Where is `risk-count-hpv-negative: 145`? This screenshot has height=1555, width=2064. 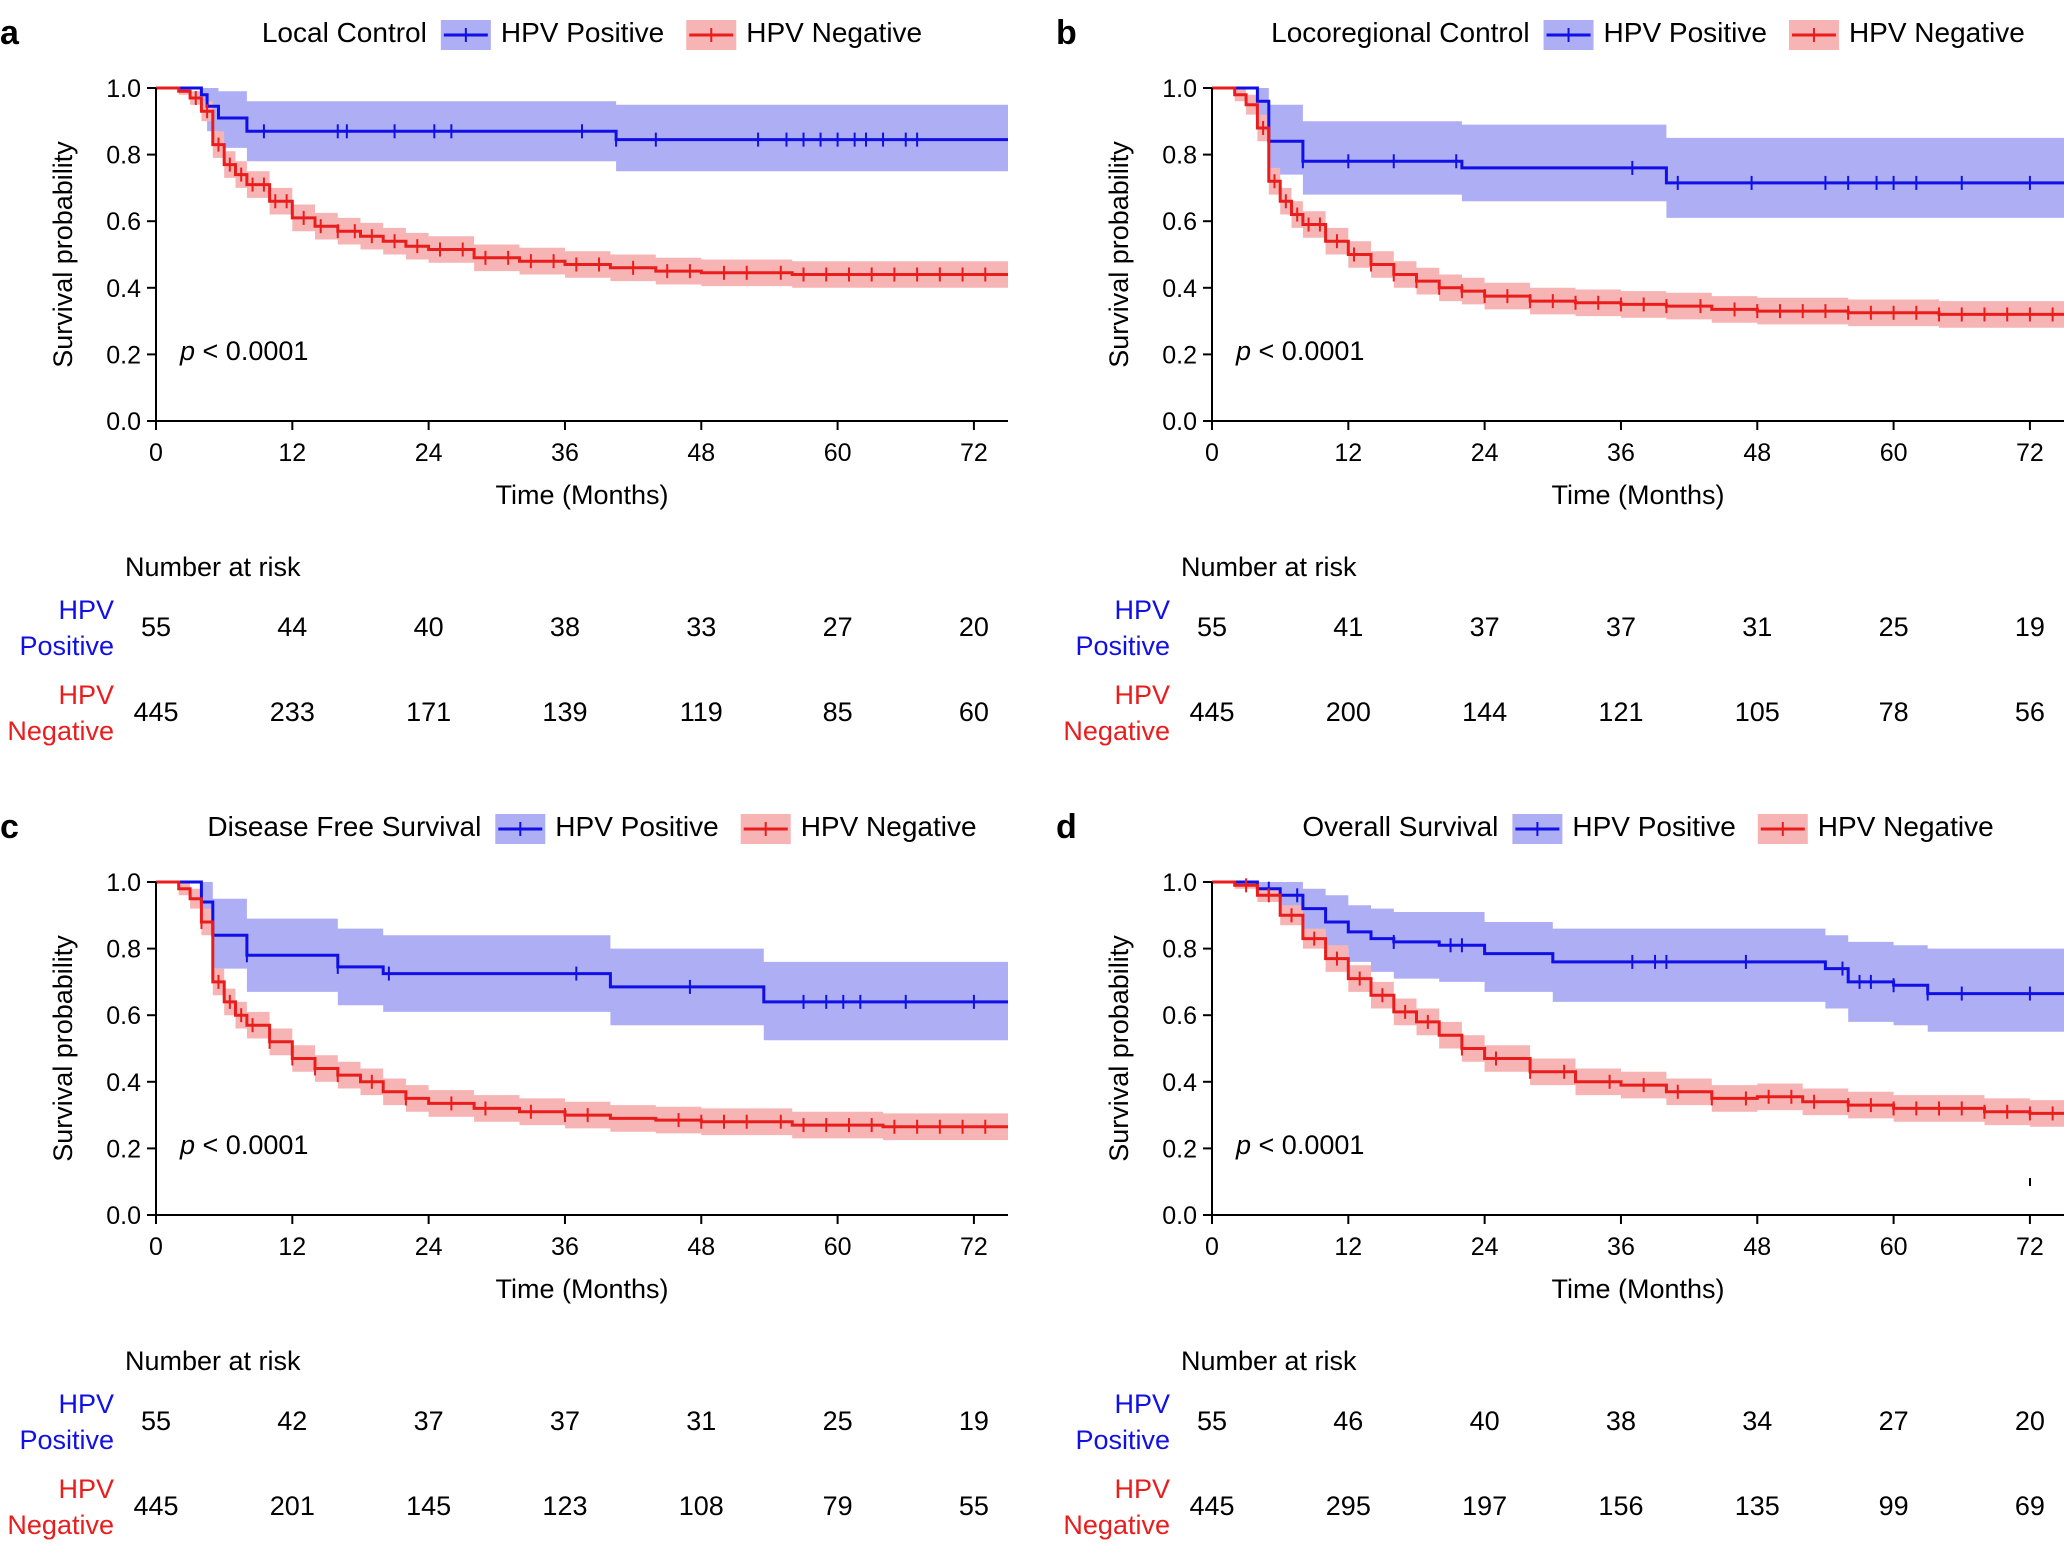
risk-count-hpv-negative: 145 is located at coordinates (428, 1506).